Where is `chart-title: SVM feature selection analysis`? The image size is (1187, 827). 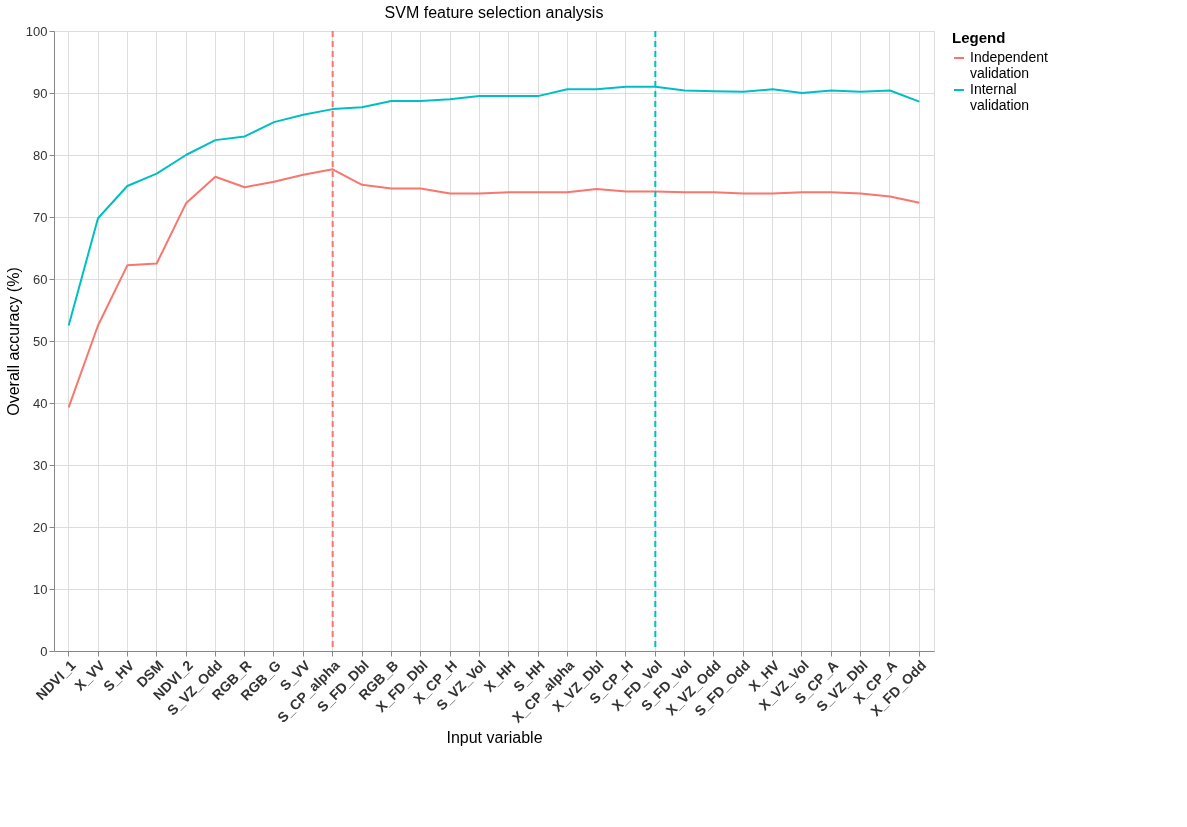 chart-title: SVM feature selection analysis is located at coordinates (494, 12).